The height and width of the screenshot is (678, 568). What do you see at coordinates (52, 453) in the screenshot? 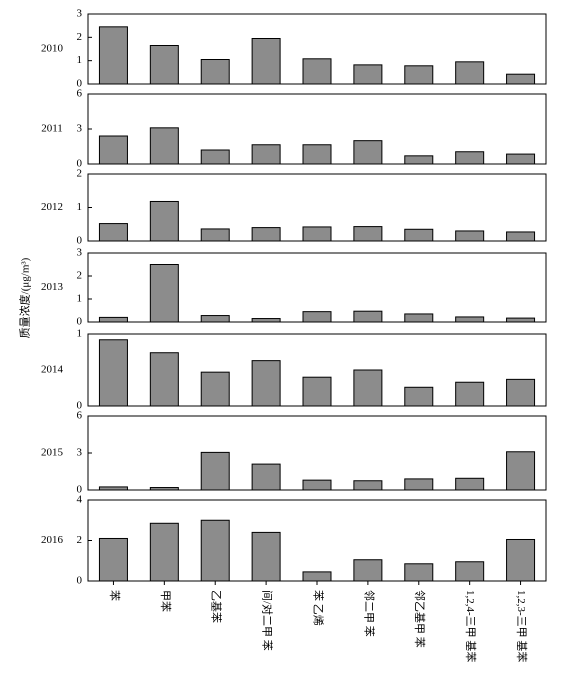
I see `panel-label: 2015` at bounding box center [52, 453].